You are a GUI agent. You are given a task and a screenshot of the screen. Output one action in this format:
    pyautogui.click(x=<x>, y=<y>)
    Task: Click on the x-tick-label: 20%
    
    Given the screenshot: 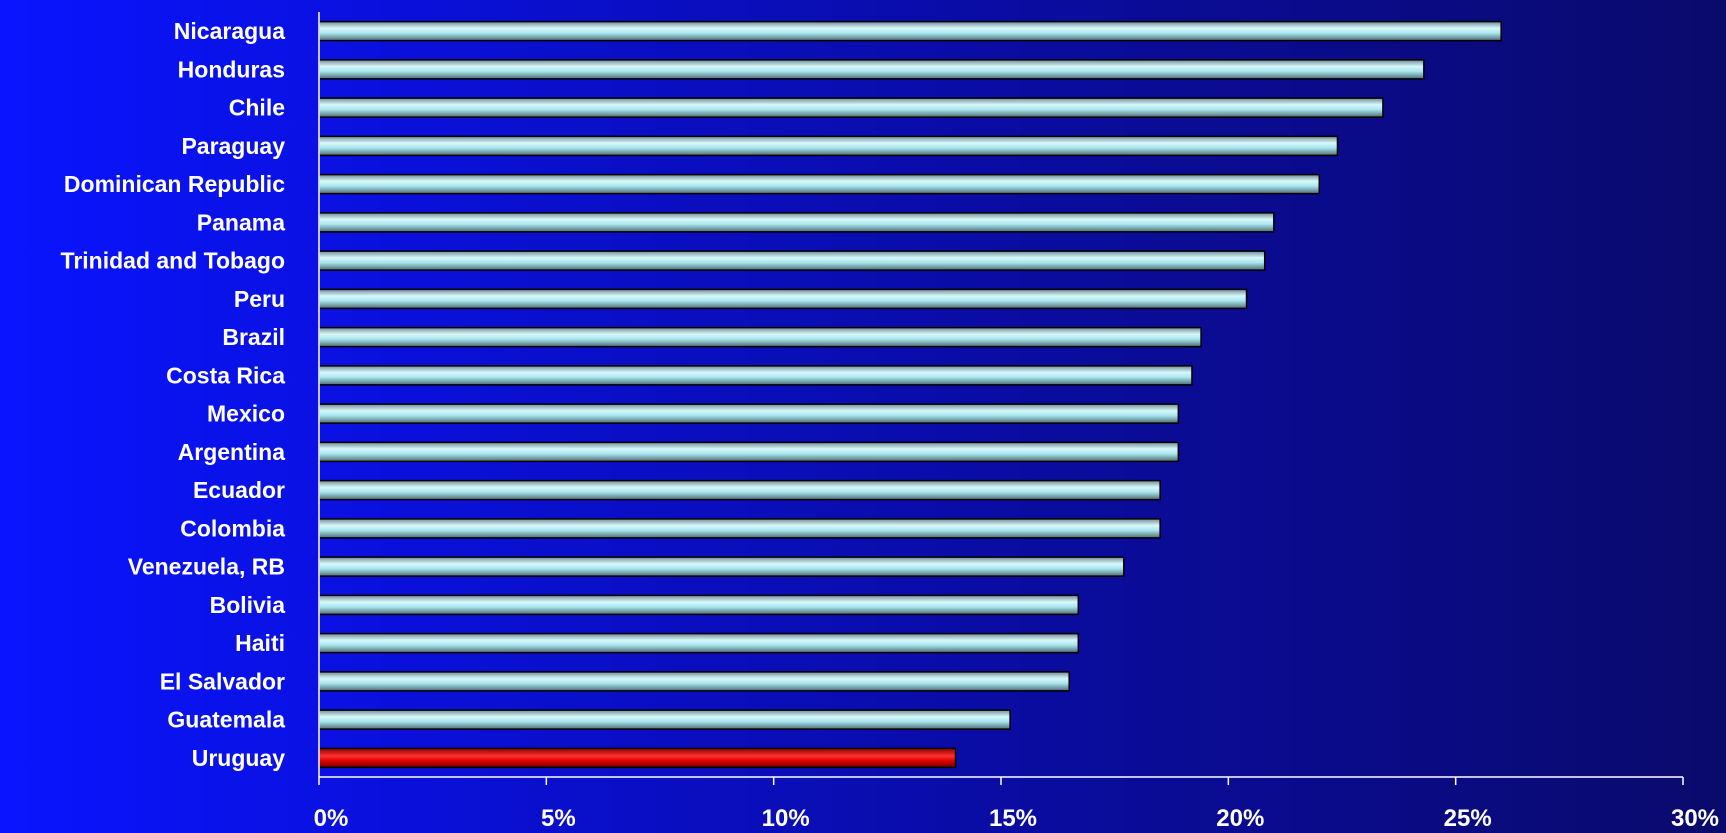 What is the action you would take?
    pyautogui.click(x=1240, y=818)
    